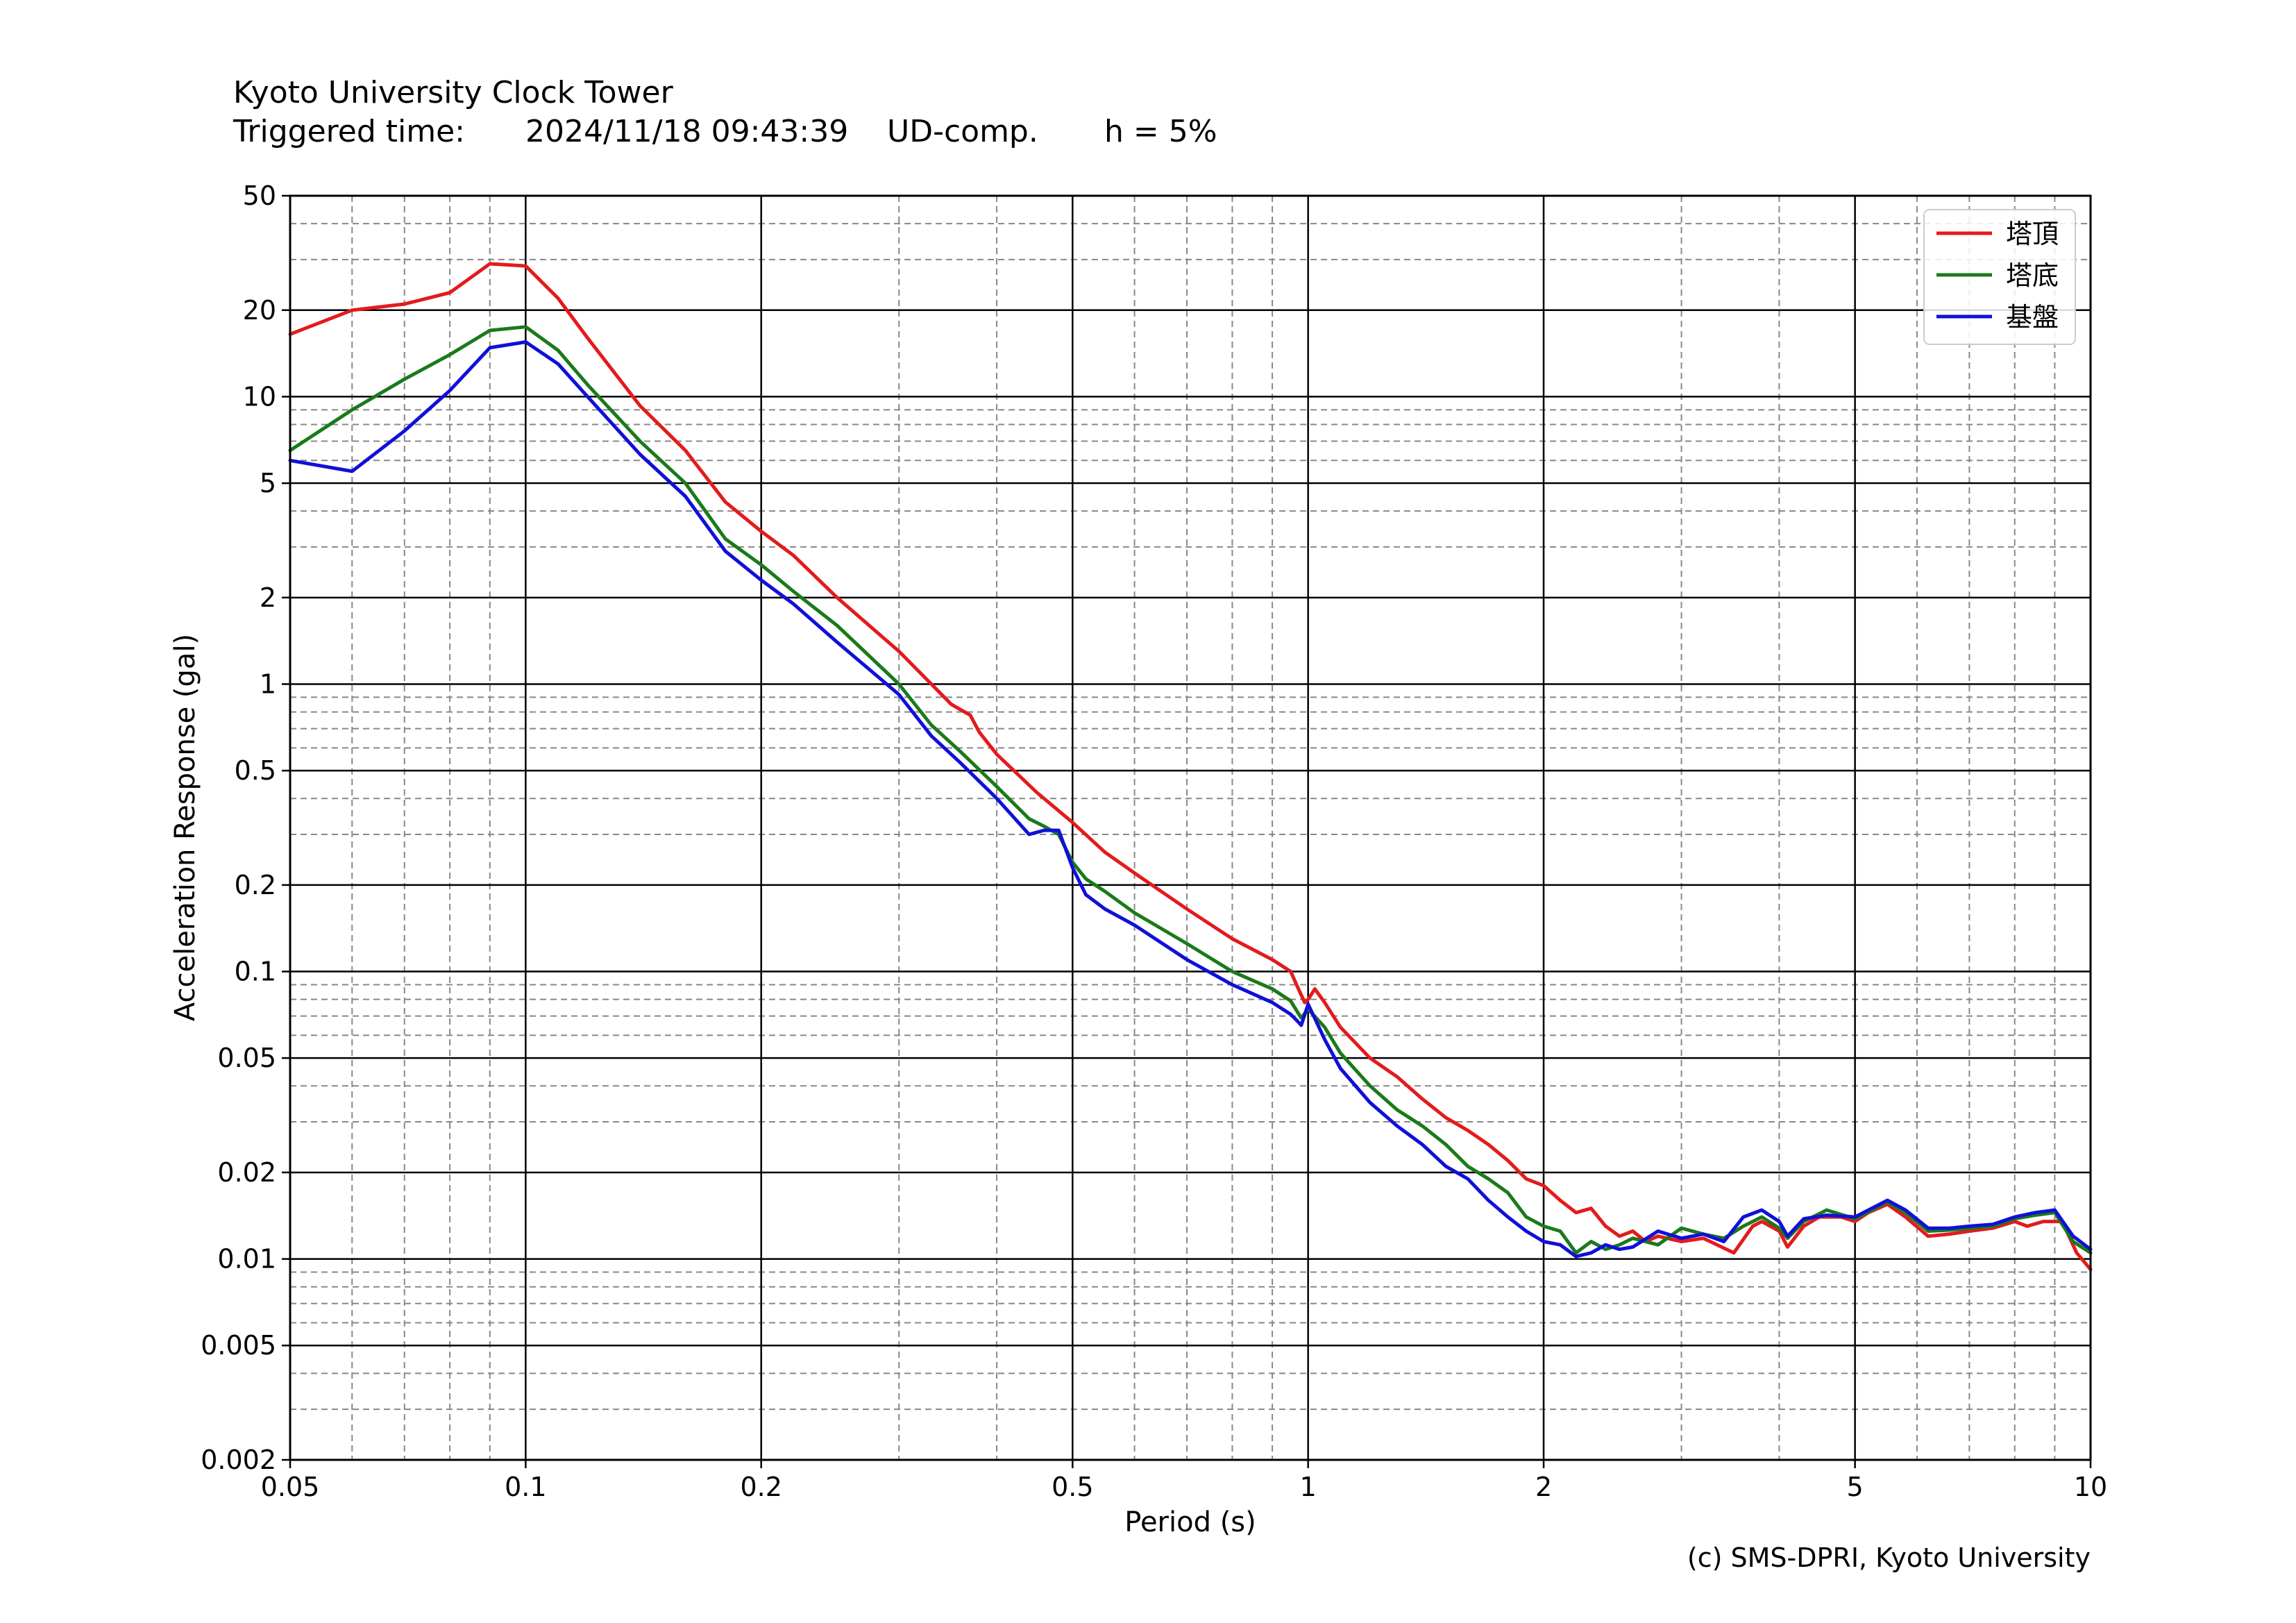 This screenshot has width=2296, height=1623. Describe the element at coordinates (239, 1345) in the screenshot. I see `y-tick-label: 0.005` at that location.